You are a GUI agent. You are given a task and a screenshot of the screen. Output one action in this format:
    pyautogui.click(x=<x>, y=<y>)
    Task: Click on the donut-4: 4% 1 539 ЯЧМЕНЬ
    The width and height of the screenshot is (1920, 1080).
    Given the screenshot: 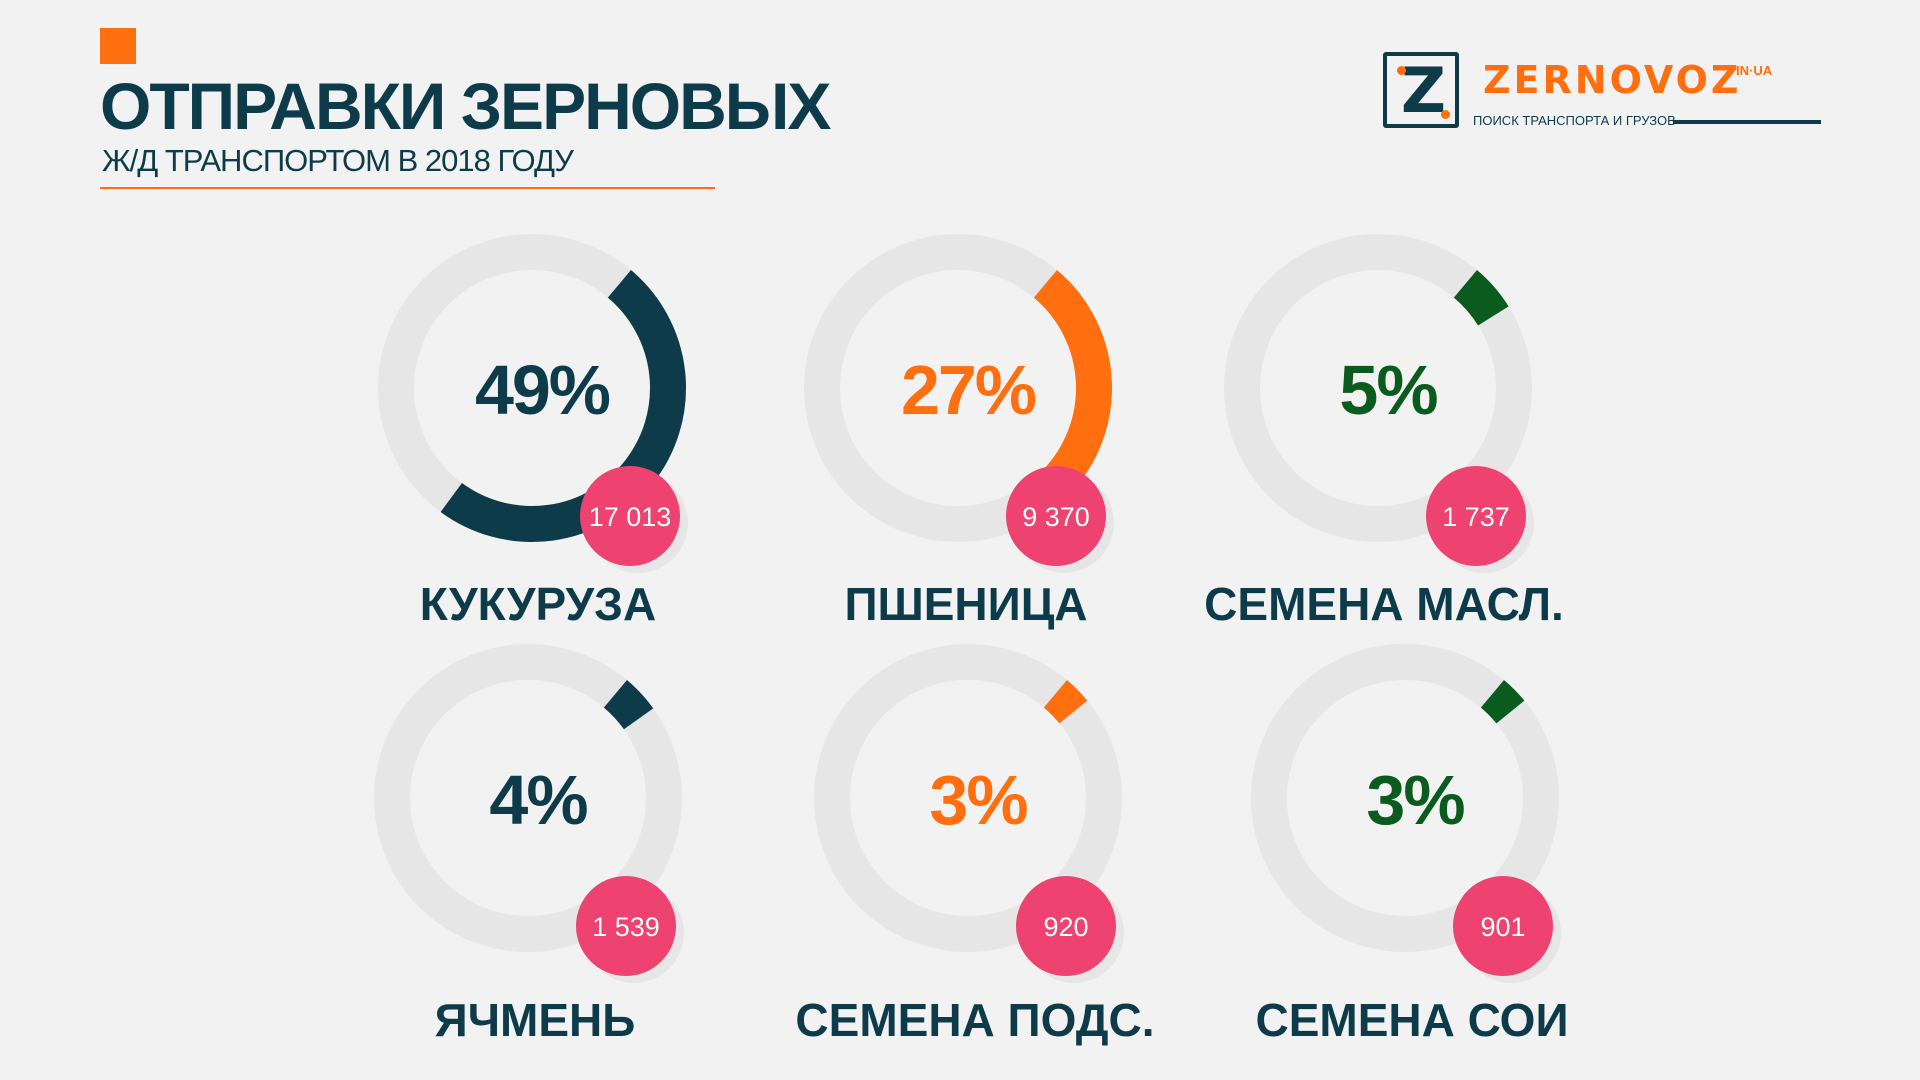 What is the action you would take?
    pyautogui.click(x=529, y=845)
    